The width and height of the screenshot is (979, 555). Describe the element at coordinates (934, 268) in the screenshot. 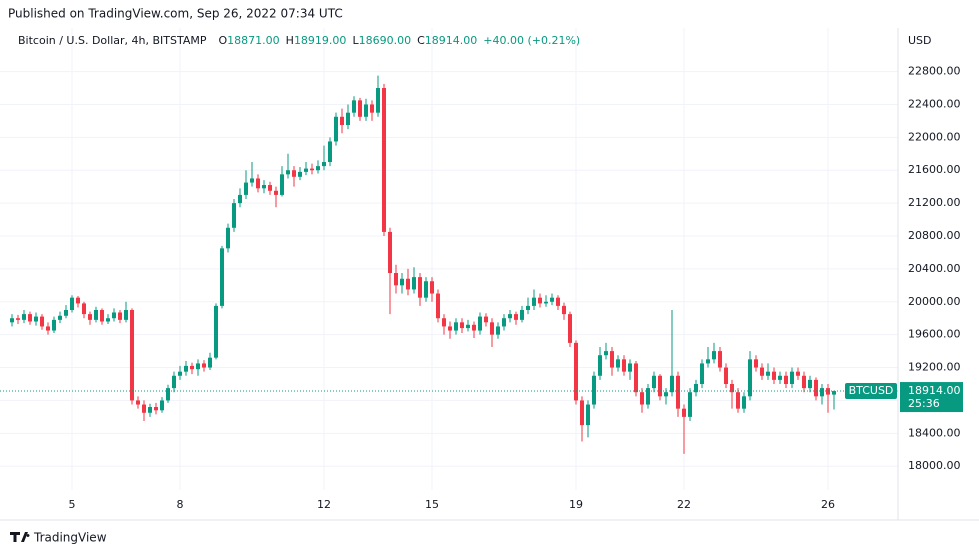

I see `y-tick-label: 20400.00` at that location.